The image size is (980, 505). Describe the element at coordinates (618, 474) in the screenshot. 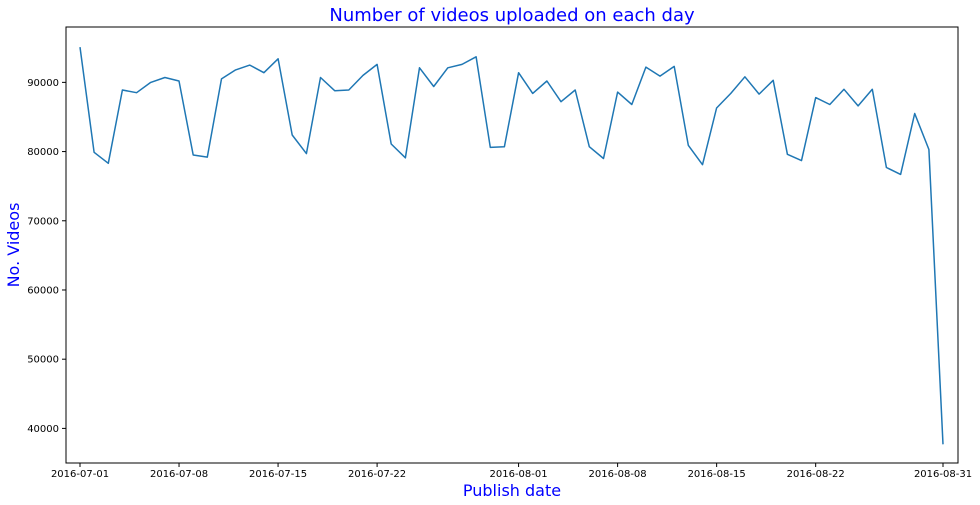

I see `x-tick-label: 2016-08-08` at that location.